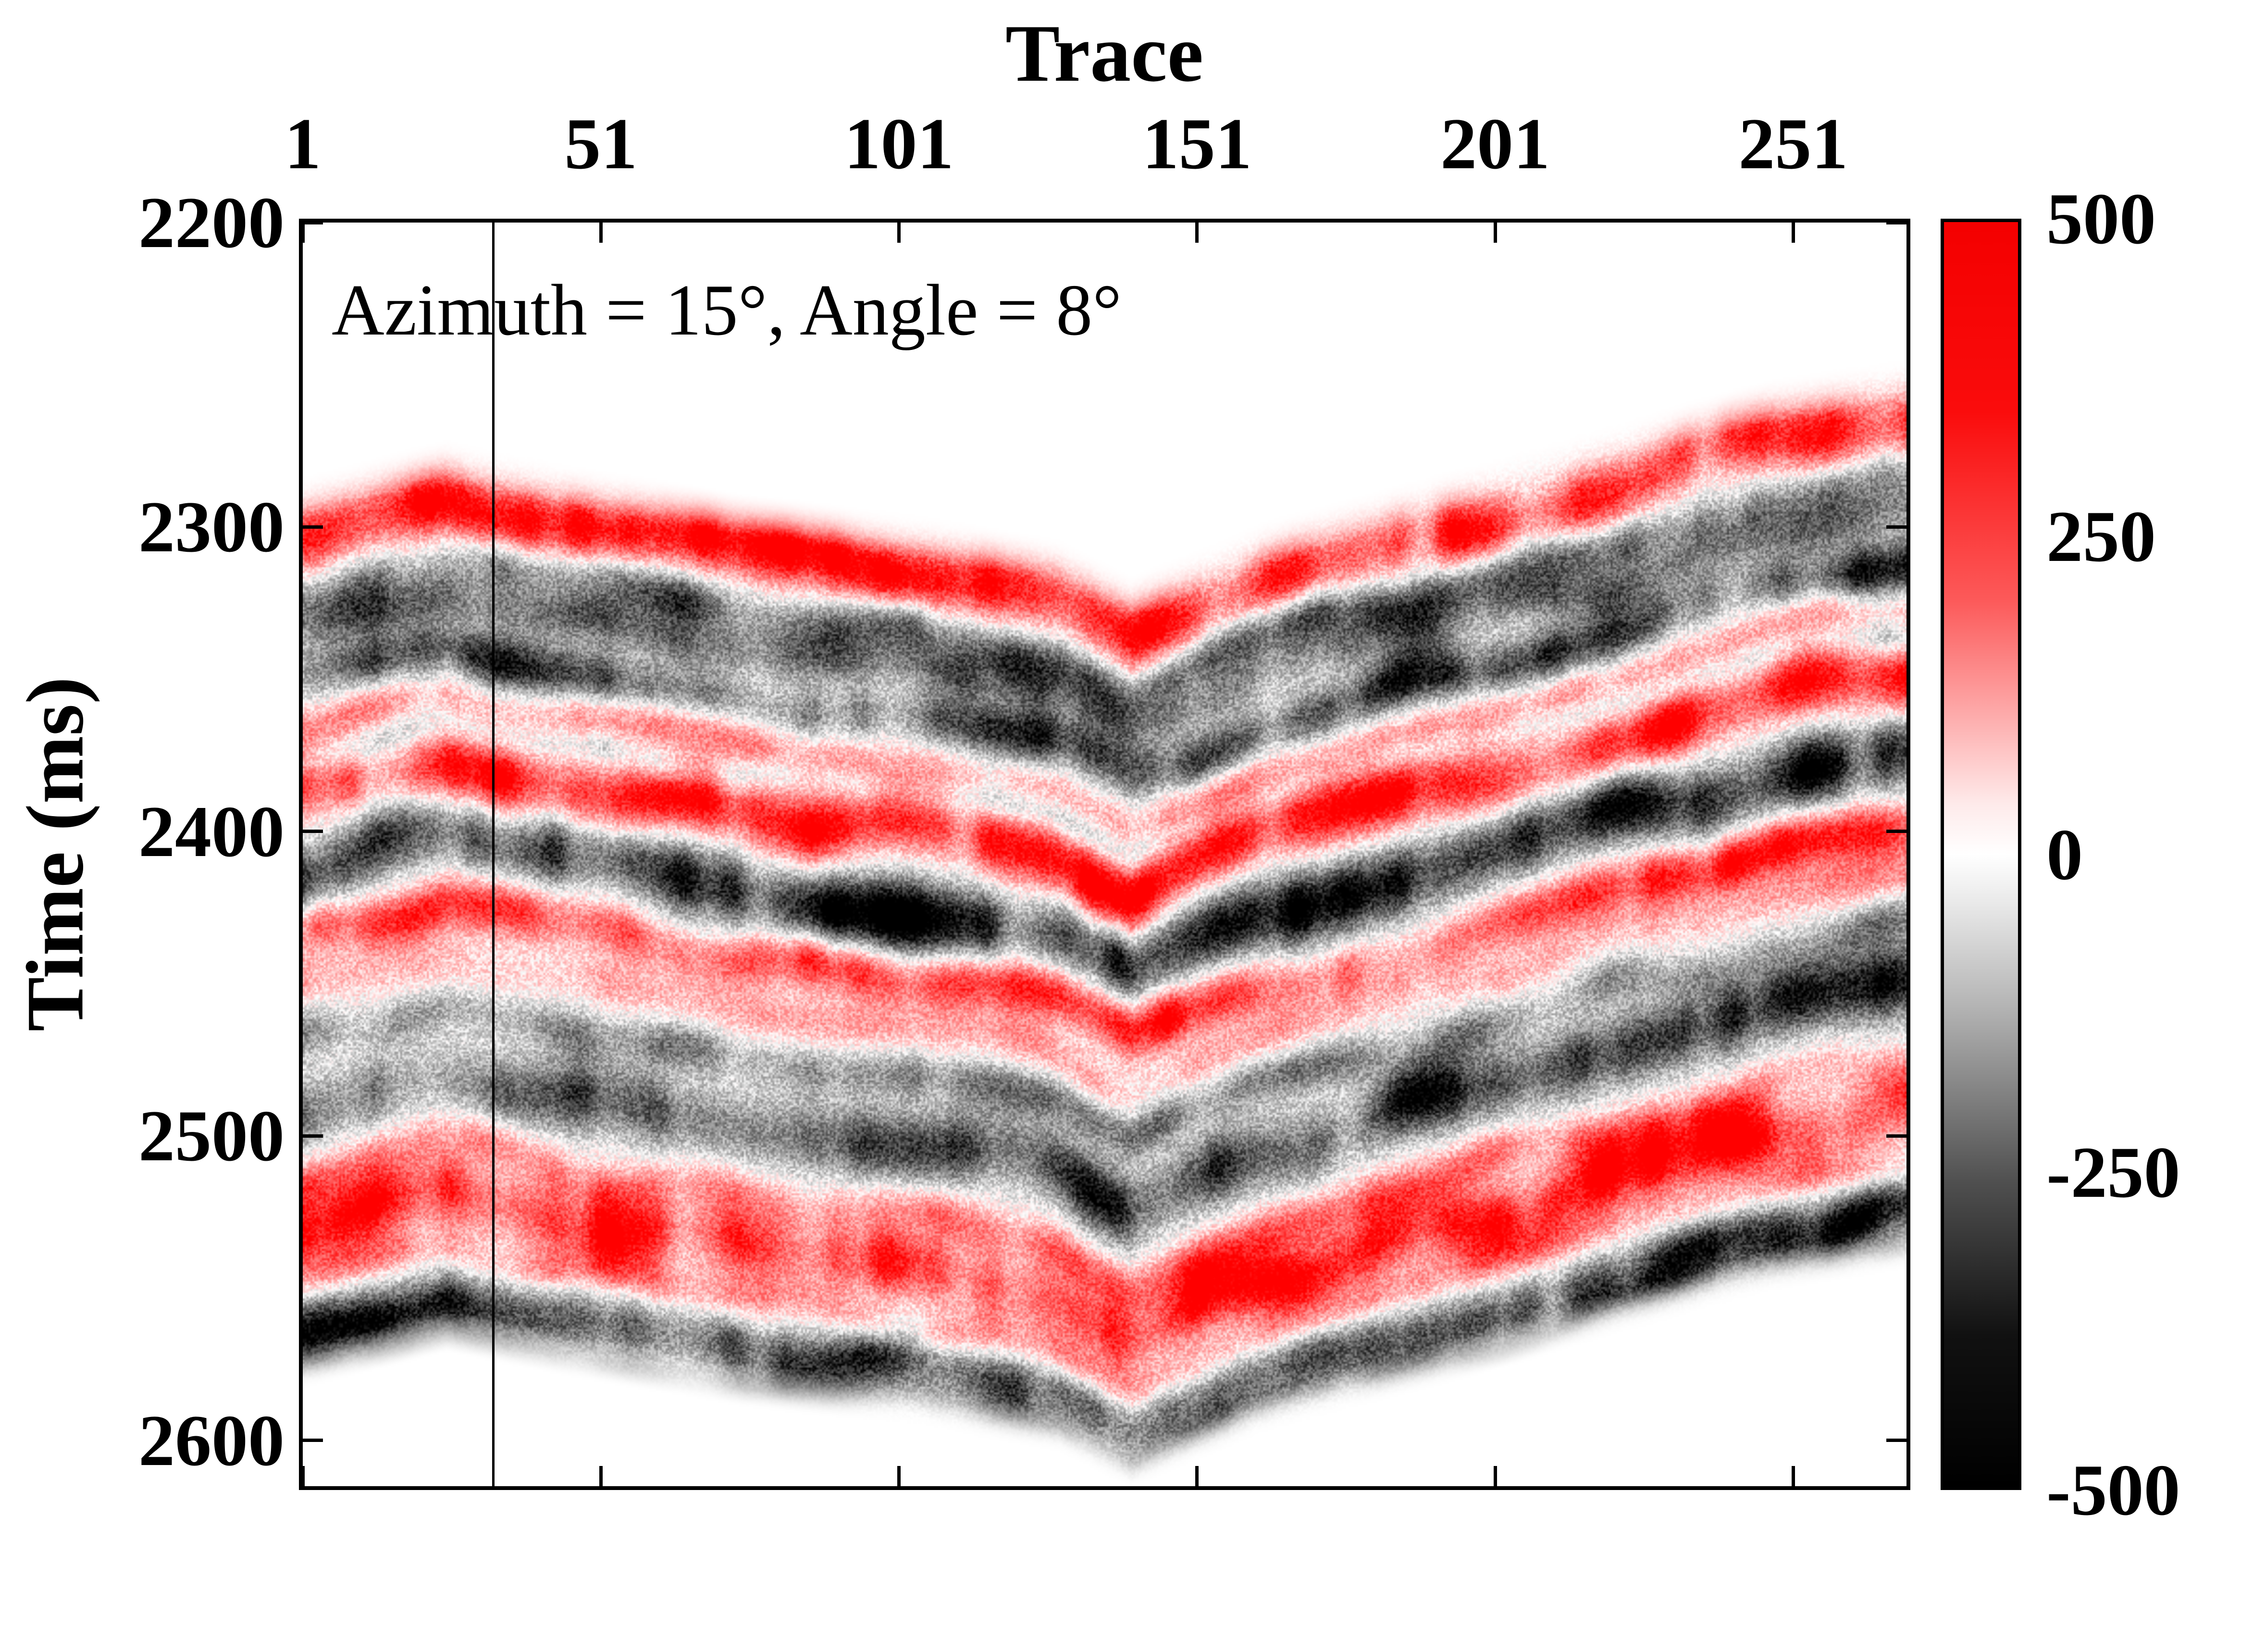  Describe the element at coordinates (727, 310) in the screenshot. I see `annotation: Azimuth = 15°, Angle = 8°` at that location.